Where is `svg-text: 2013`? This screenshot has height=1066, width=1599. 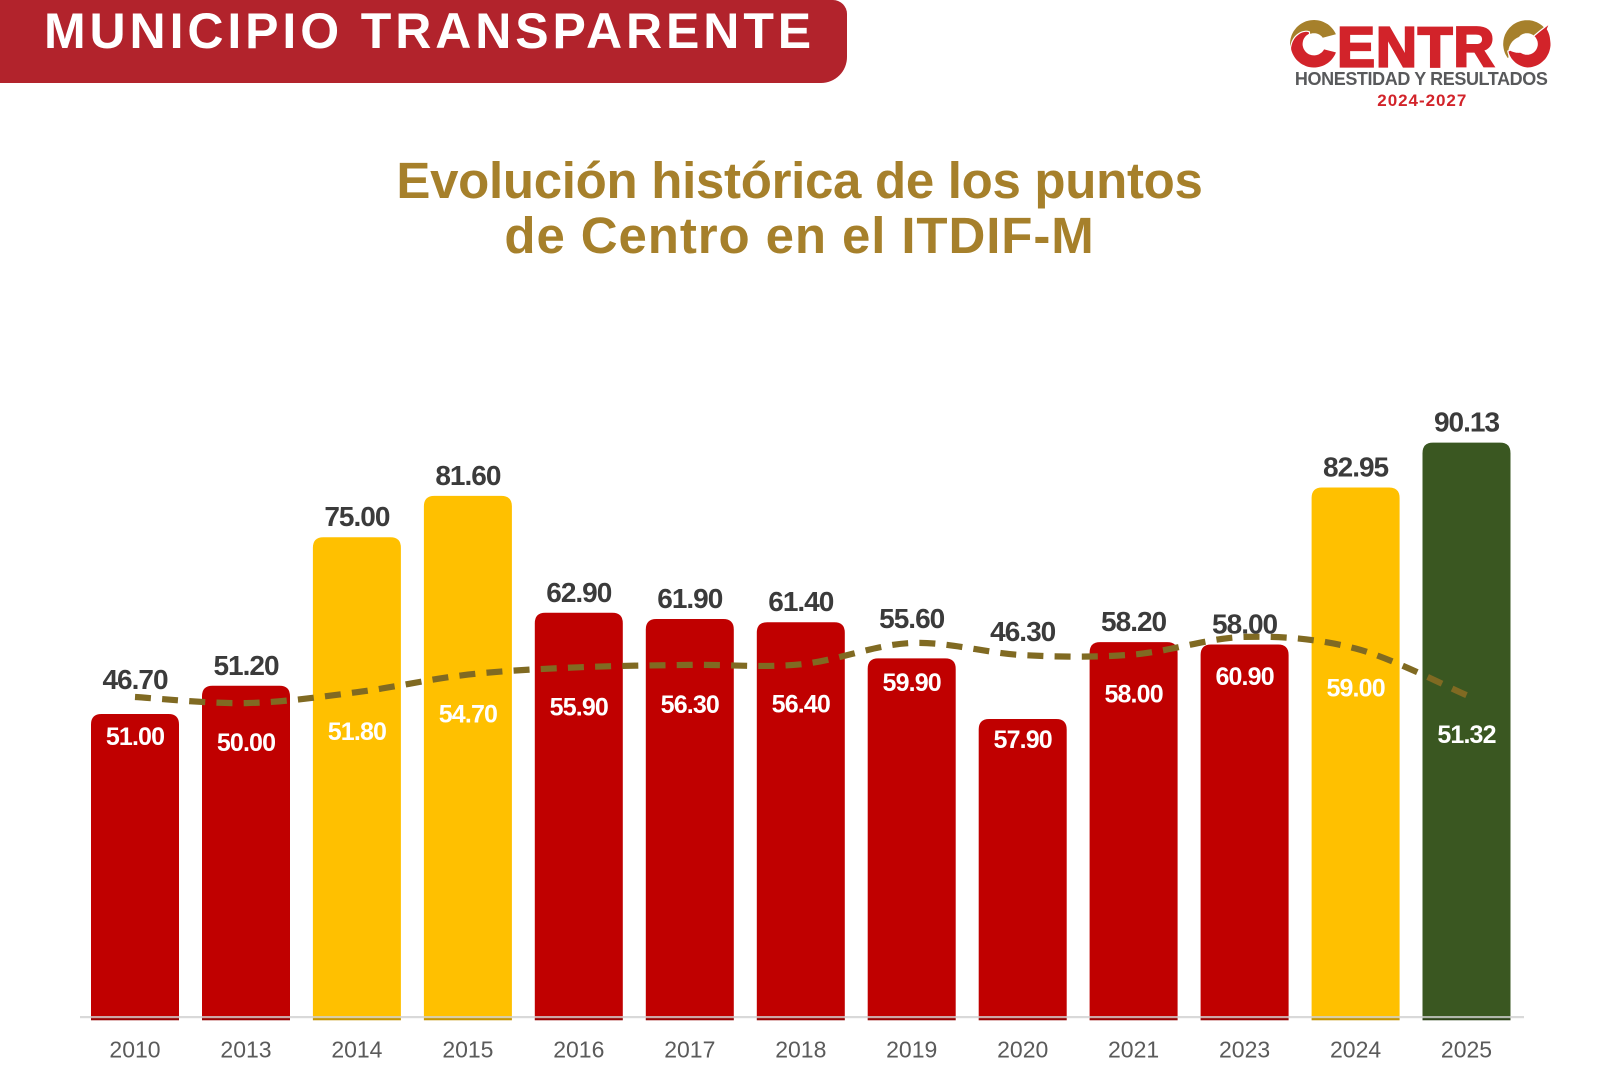
svg-text: 2013 is located at coordinates (245, 1050).